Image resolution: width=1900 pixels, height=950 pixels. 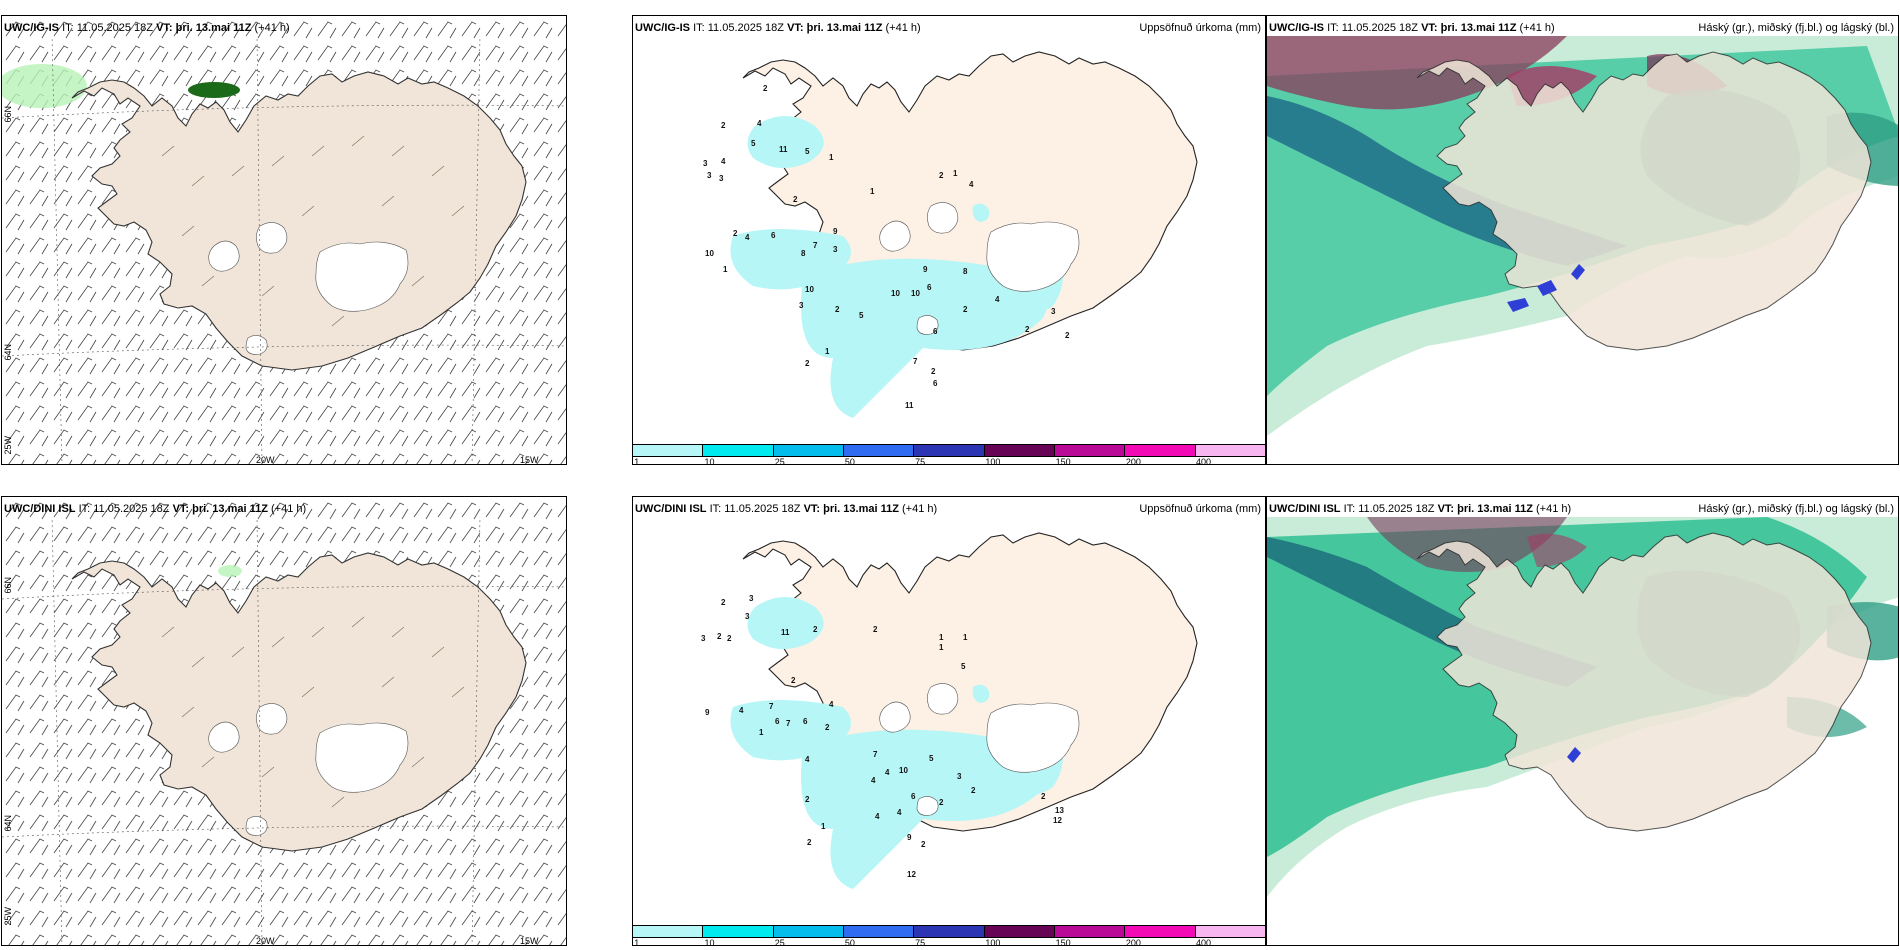 I want to click on legend-level-label: 200, so click(x=1133, y=461).